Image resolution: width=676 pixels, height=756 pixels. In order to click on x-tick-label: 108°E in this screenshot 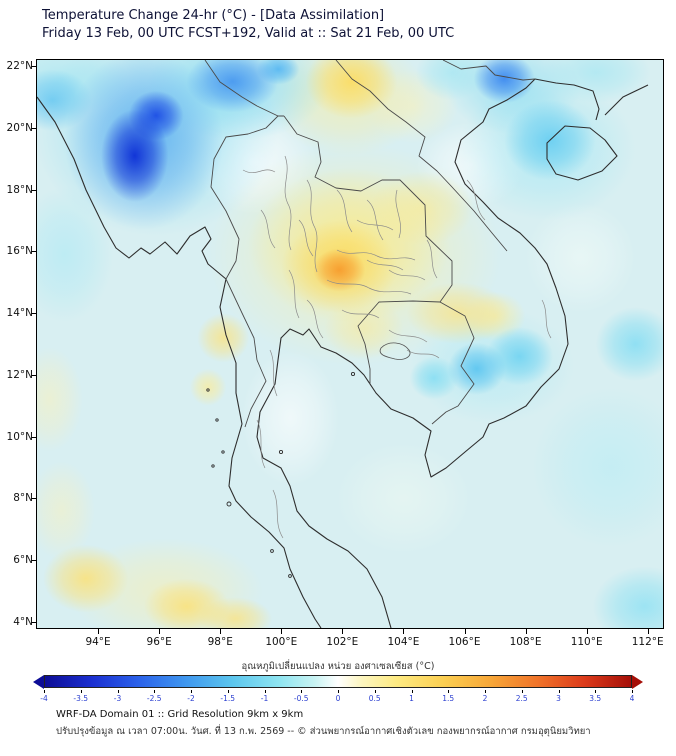, I will do `click(525, 642)`.